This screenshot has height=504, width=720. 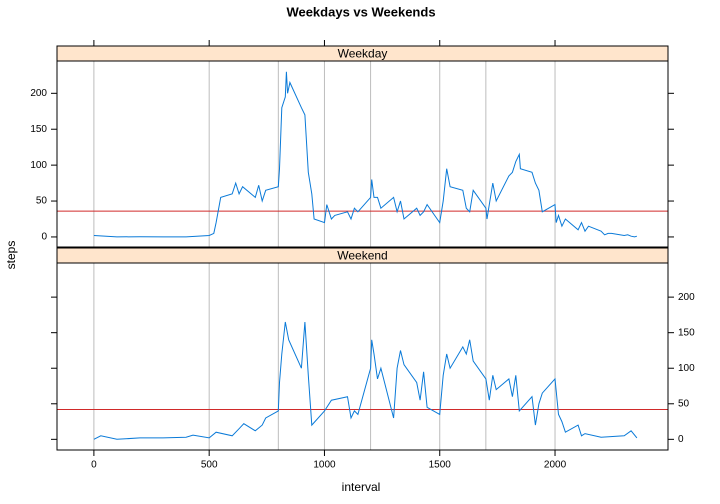 What do you see at coordinates (324, 465) in the screenshot?
I see `x-tick-label: 1000` at bounding box center [324, 465].